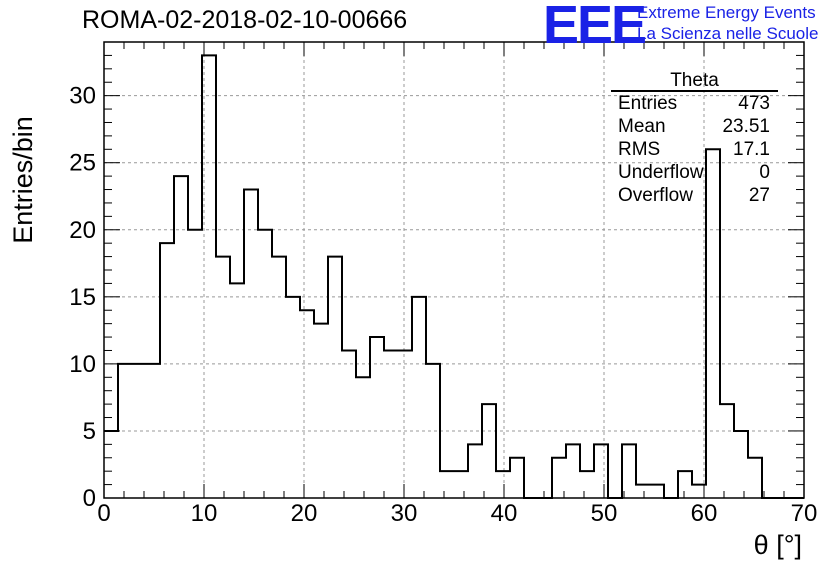 This screenshot has height=572, width=836. Describe the element at coordinates (89, 498) in the screenshot. I see `y-tick-label: 0` at that location.